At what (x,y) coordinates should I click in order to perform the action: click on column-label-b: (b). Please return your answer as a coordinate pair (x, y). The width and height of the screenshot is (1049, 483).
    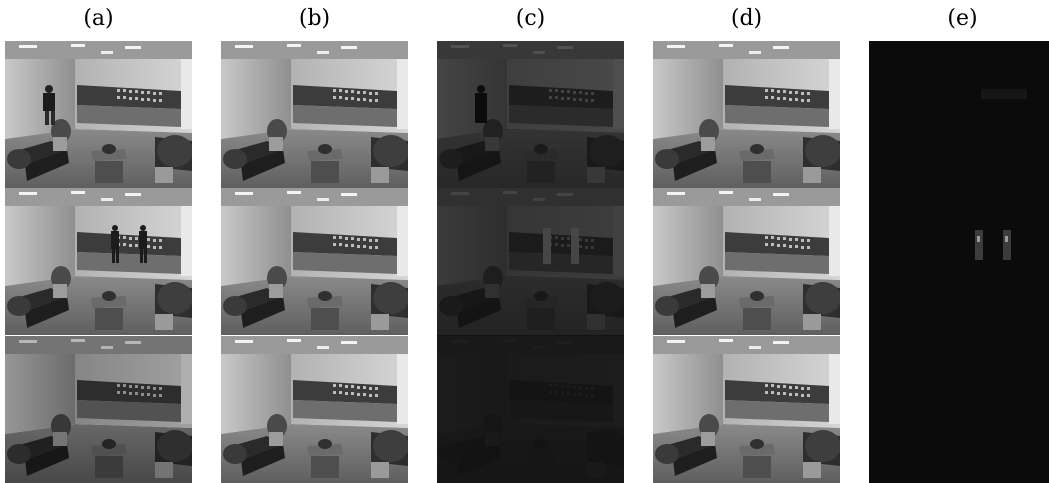
    Looking at the image, I should click on (314, 18).